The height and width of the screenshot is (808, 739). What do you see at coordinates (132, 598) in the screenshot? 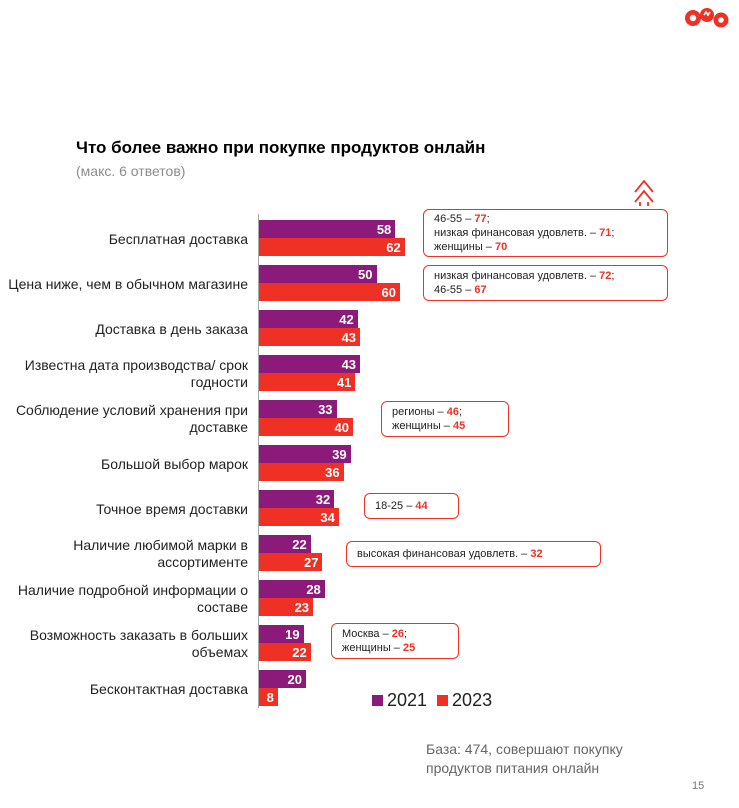
I see `category-label: Наличие подробной информации о составе` at bounding box center [132, 598].